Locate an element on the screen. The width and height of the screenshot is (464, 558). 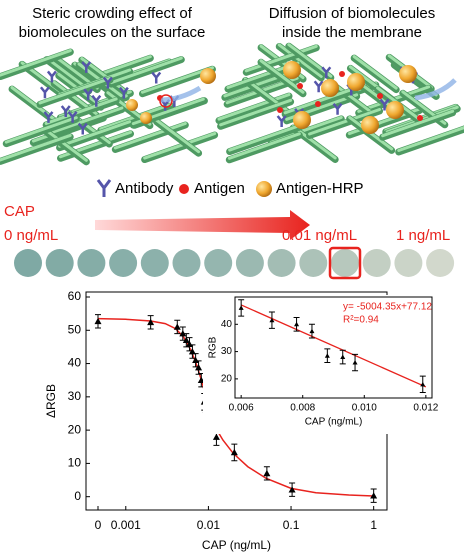
highlight-box is located at coordinates (345, 263).